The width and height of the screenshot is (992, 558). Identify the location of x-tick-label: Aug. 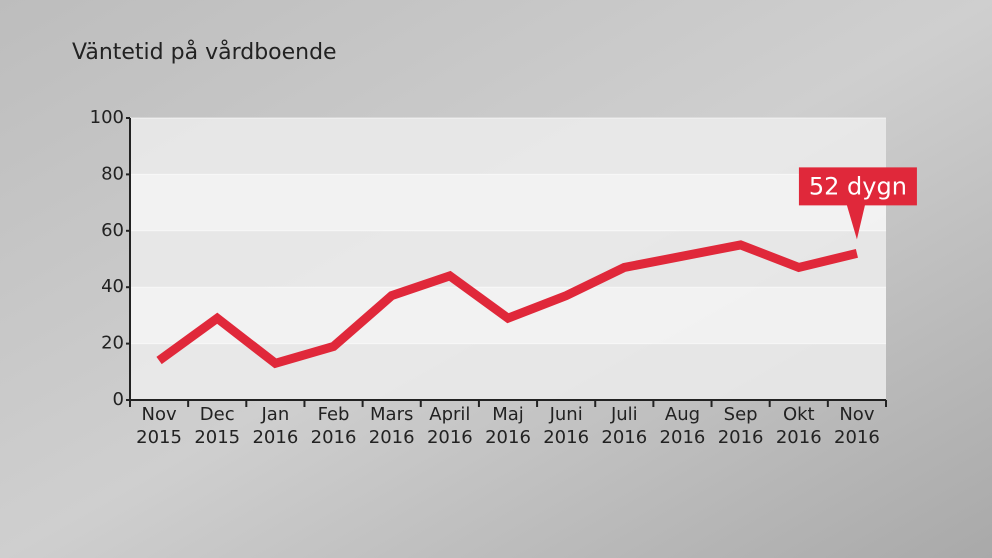
(682, 414).